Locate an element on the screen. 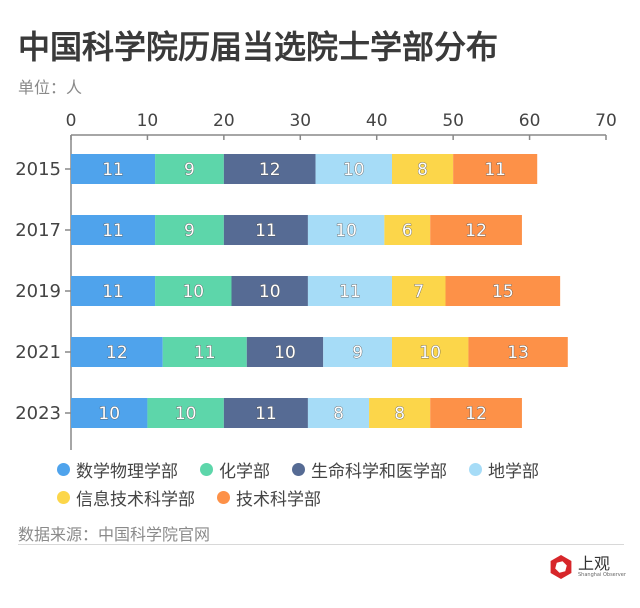  legend-row-2: 信息技术科学部 技术科学部 is located at coordinates (347, 497).